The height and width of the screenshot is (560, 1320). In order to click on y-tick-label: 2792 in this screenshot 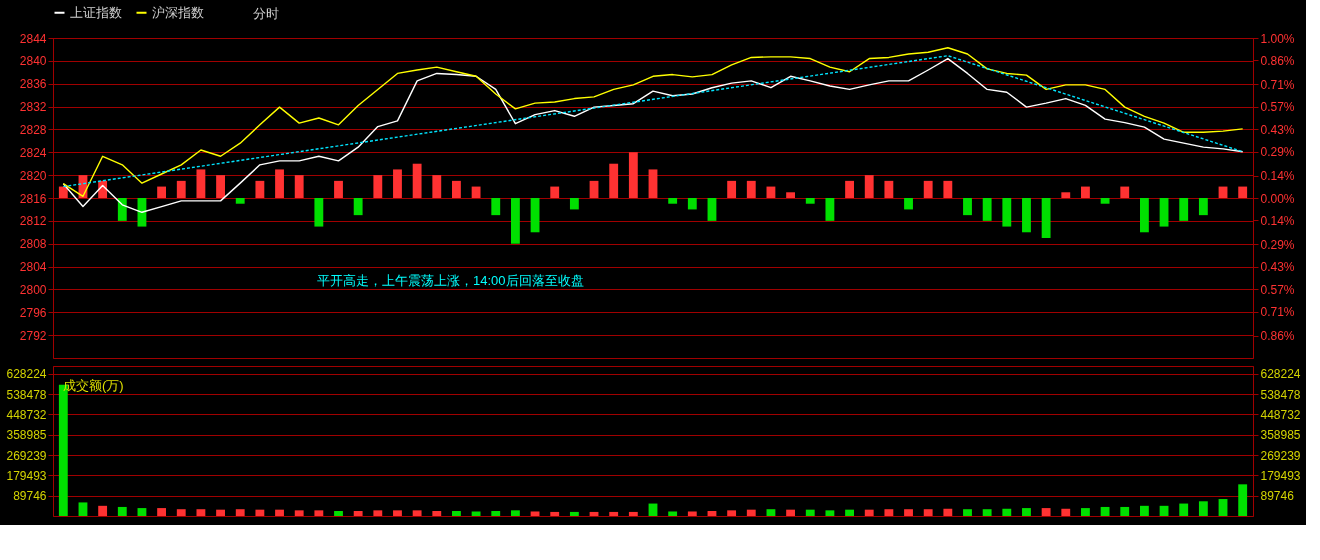, I will do `click(33, 335)`.